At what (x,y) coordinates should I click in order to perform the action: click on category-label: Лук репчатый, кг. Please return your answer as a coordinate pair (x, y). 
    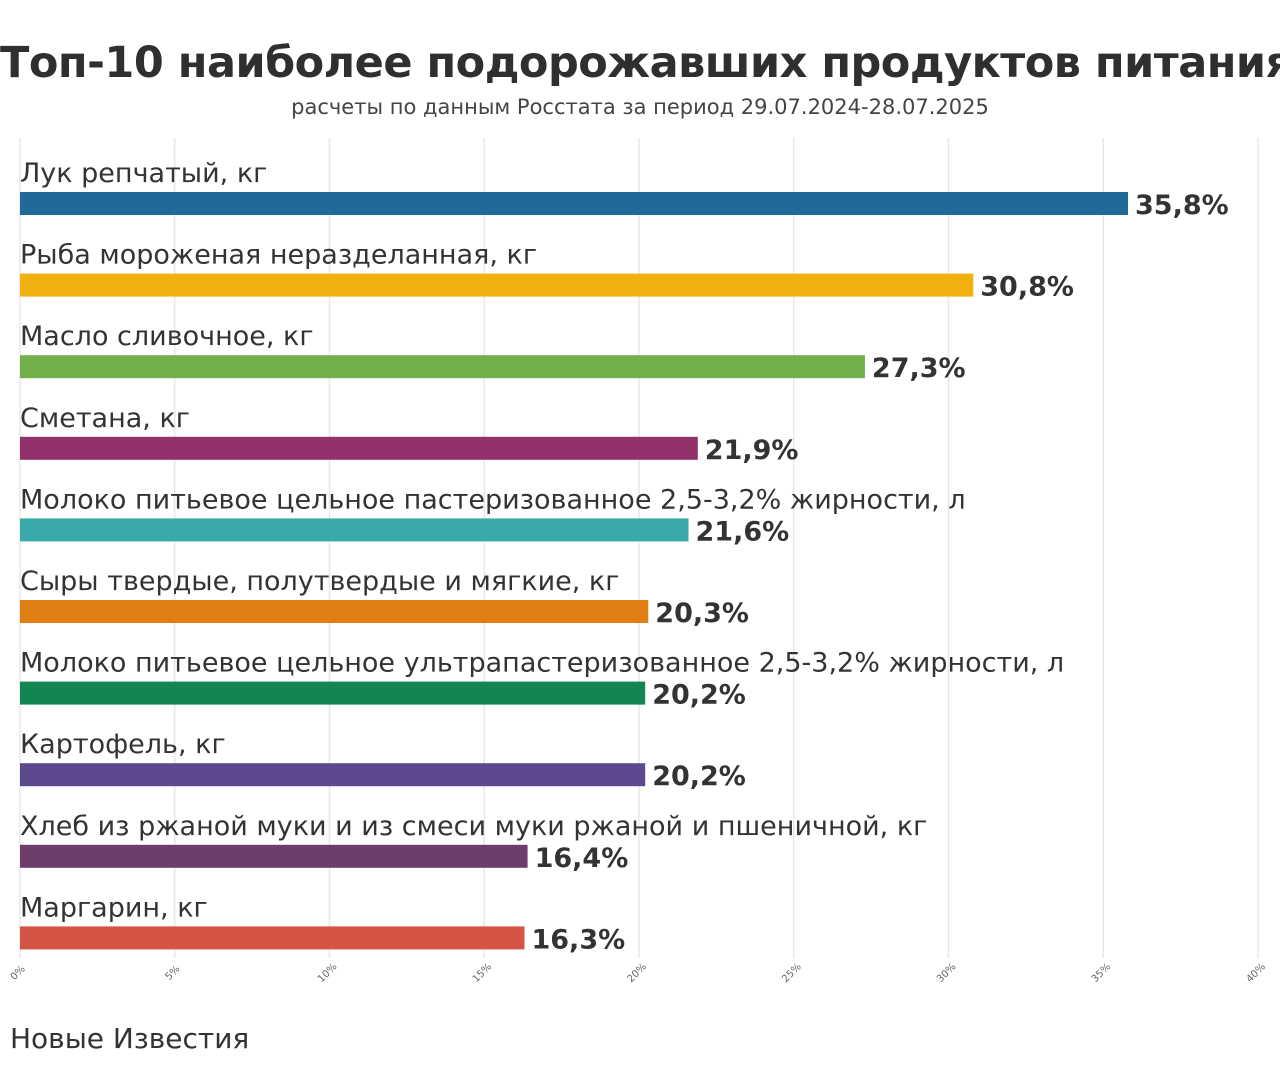
    Looking at the image, I should click on (143, 173).